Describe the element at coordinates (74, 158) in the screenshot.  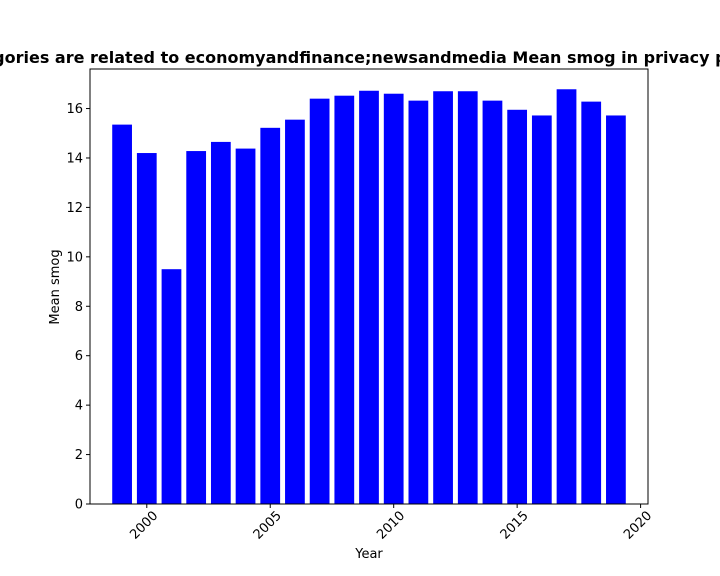
I see `y-tick-label: 14` at that location.